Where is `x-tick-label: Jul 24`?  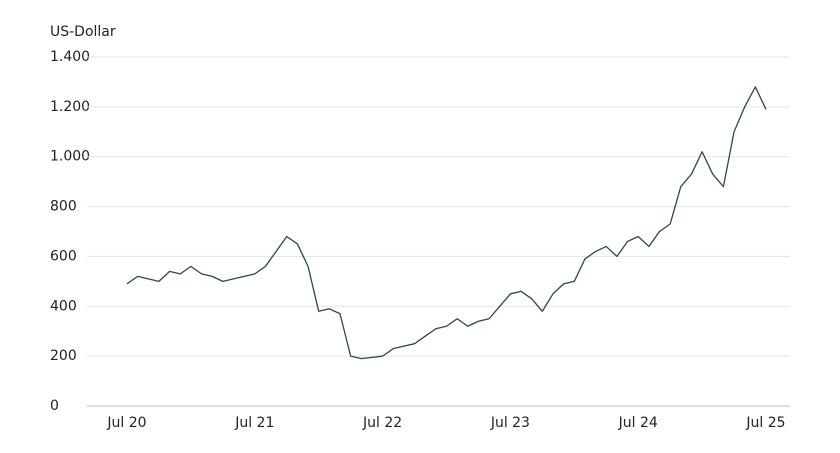
x-tick-label: Jul 24 is located at coordinates (638, 423).